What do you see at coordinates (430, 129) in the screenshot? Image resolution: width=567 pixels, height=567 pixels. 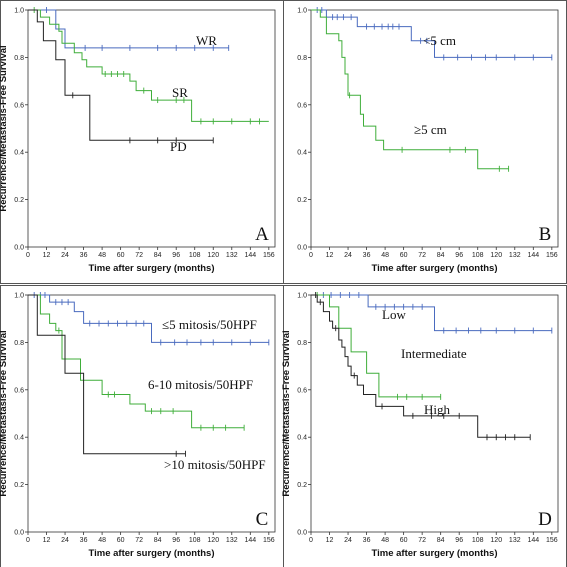 I see `series-label: ≥5 cm` at bounding box center [430, 129].